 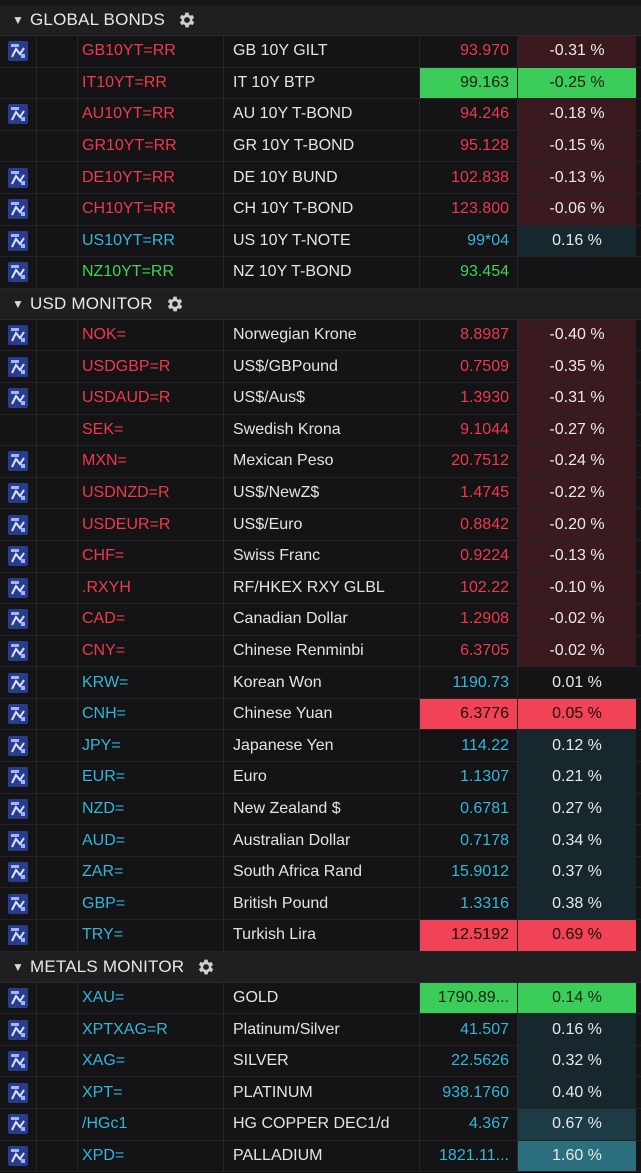 What do you see at coordinates (151, 840) in the screenshot?
I see `ric-code: AUD=` at bounding box center [151, 840].